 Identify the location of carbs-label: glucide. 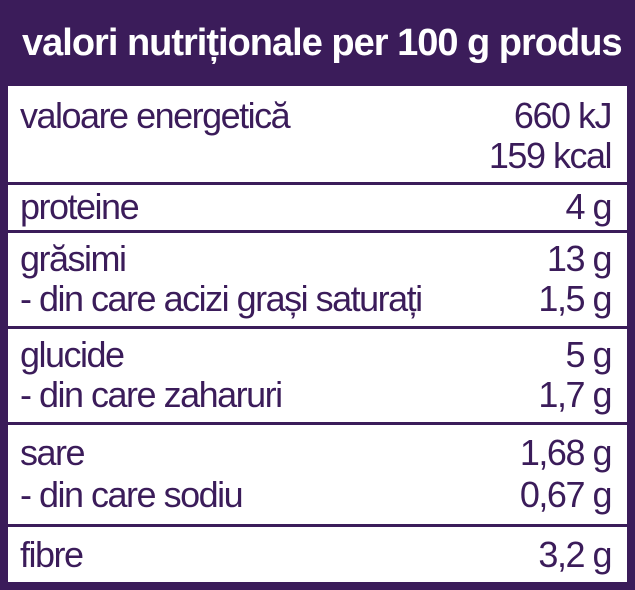
(72, 354).